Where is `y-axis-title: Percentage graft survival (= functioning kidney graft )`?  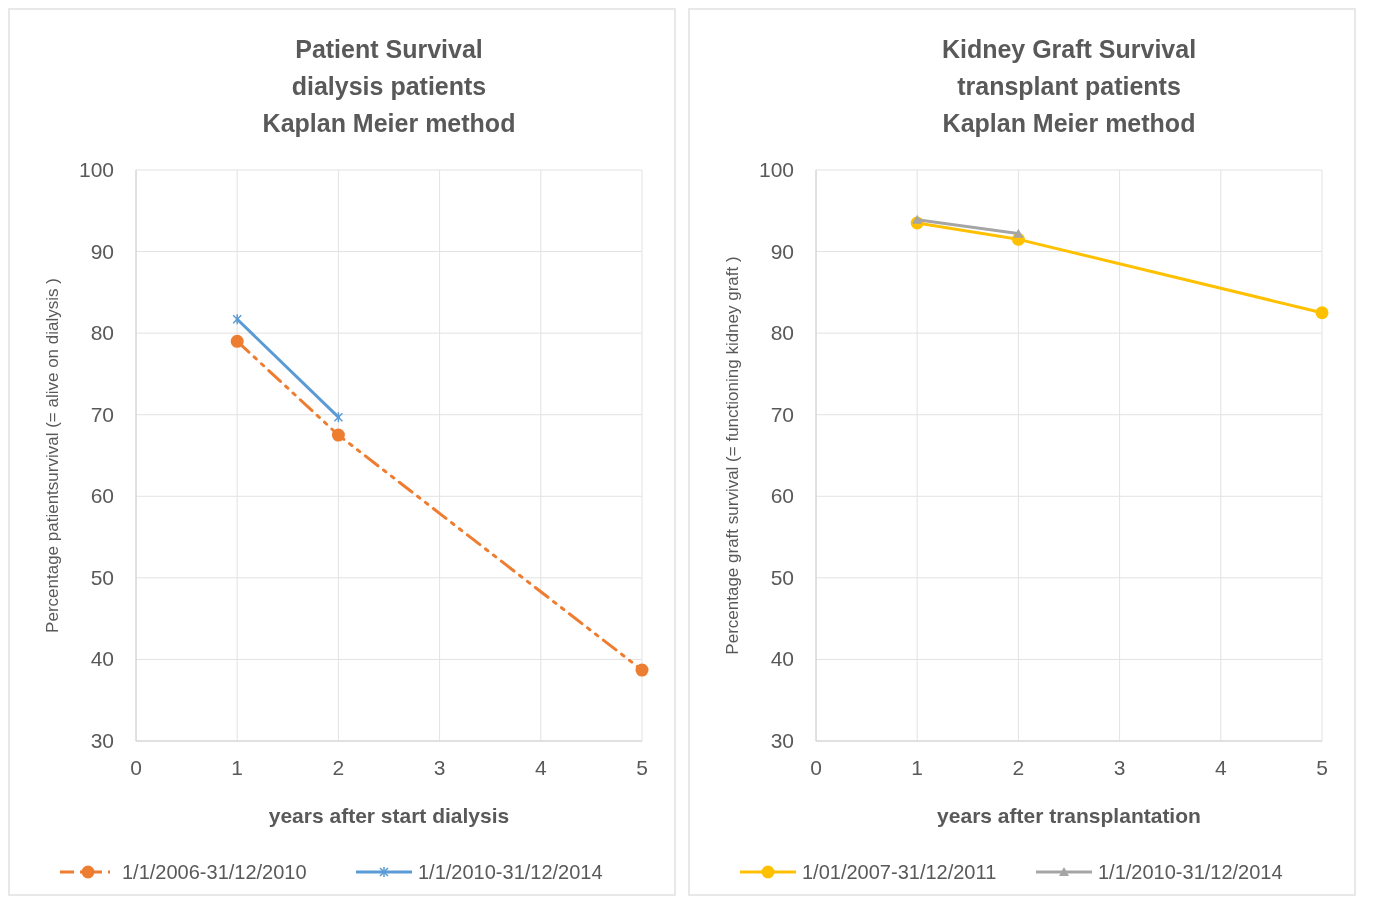
y-axis-title: Percentage graft survival (= functioning kidney graft ) is located at coordinates (732, 455).